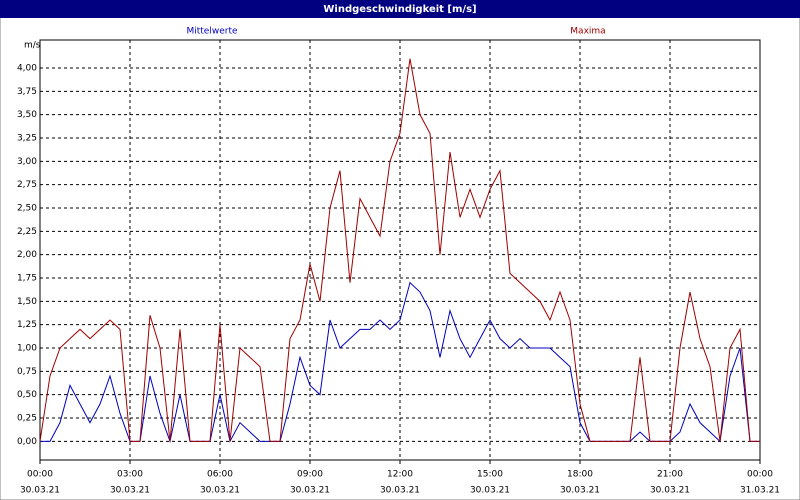 Image resolution: width=800 pixels, height=500 pixels. I want to click on x-tick-label: 06:00, so click(220, 475).